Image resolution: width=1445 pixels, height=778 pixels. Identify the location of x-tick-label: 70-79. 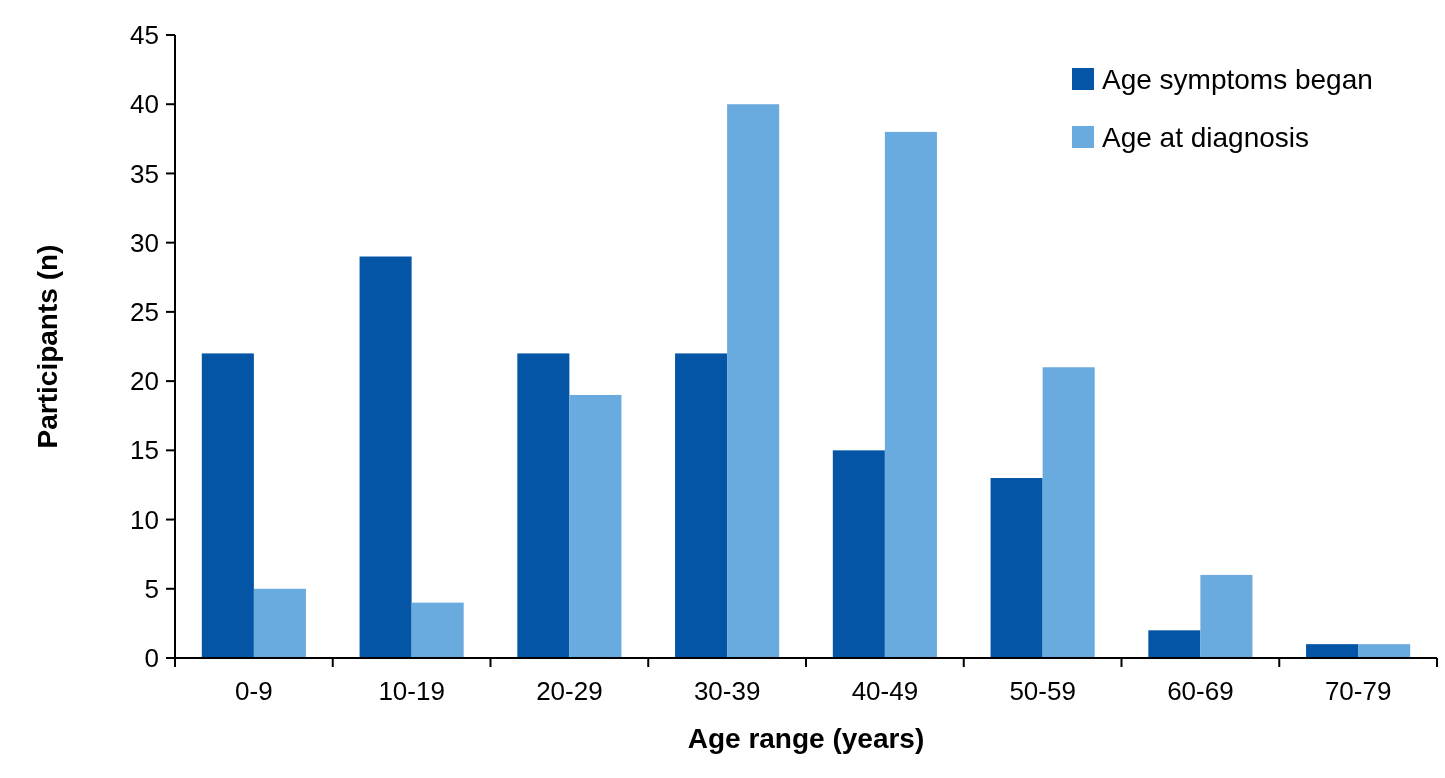
(1358, 691).